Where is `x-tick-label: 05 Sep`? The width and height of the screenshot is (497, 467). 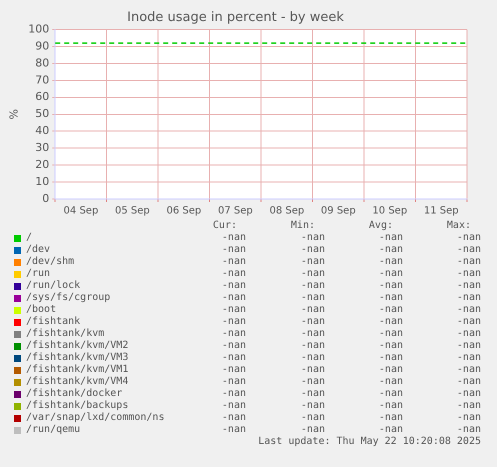 x-tick-label: 05 Sep is located at coordinates (132, 211).